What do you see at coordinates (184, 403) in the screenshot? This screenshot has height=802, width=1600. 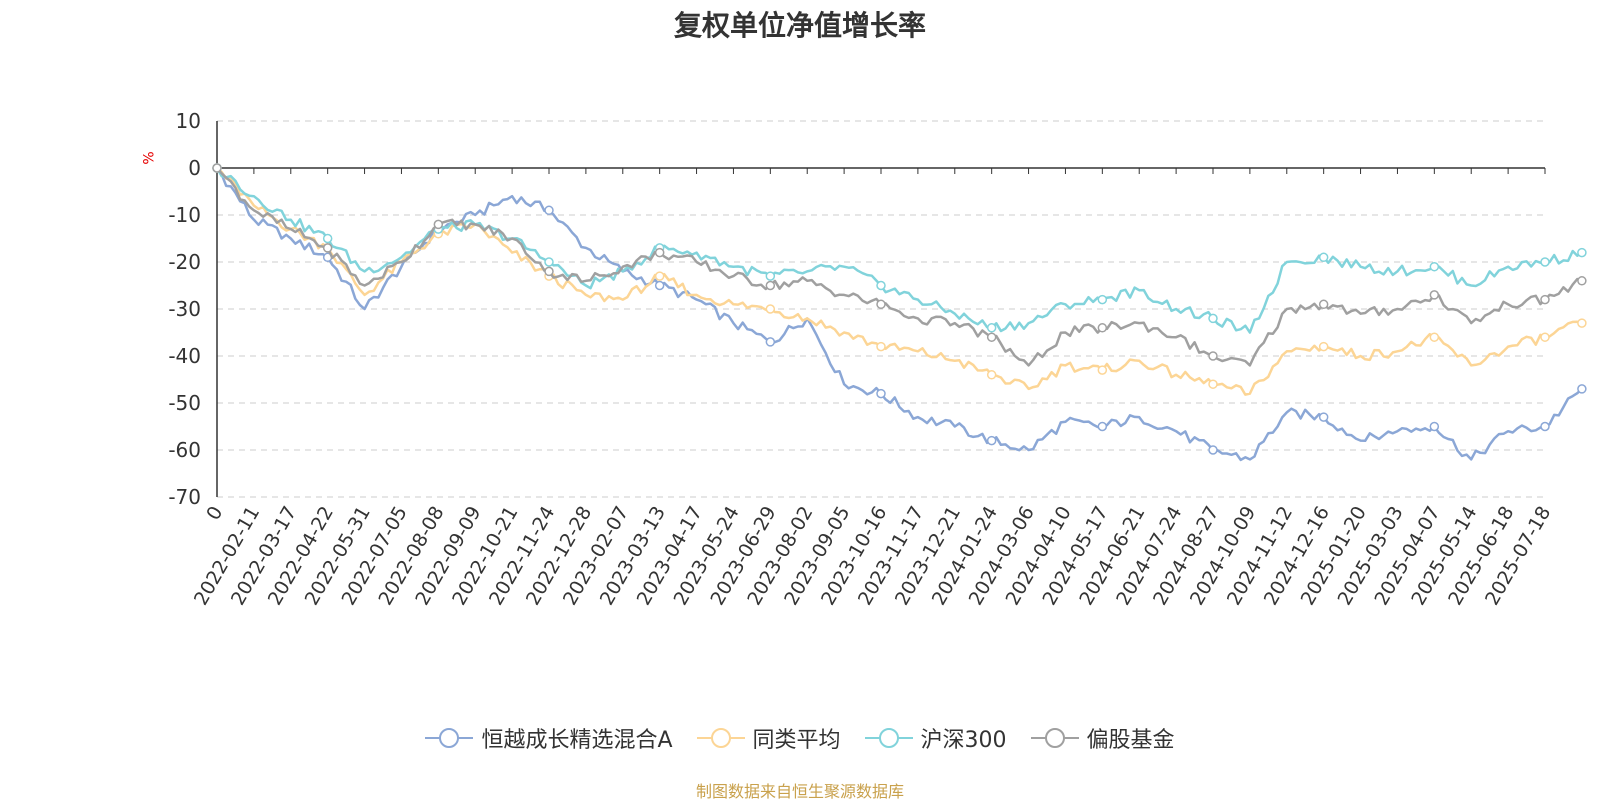 I see `y-tick-label: -50` at bounding box center [184, 403].